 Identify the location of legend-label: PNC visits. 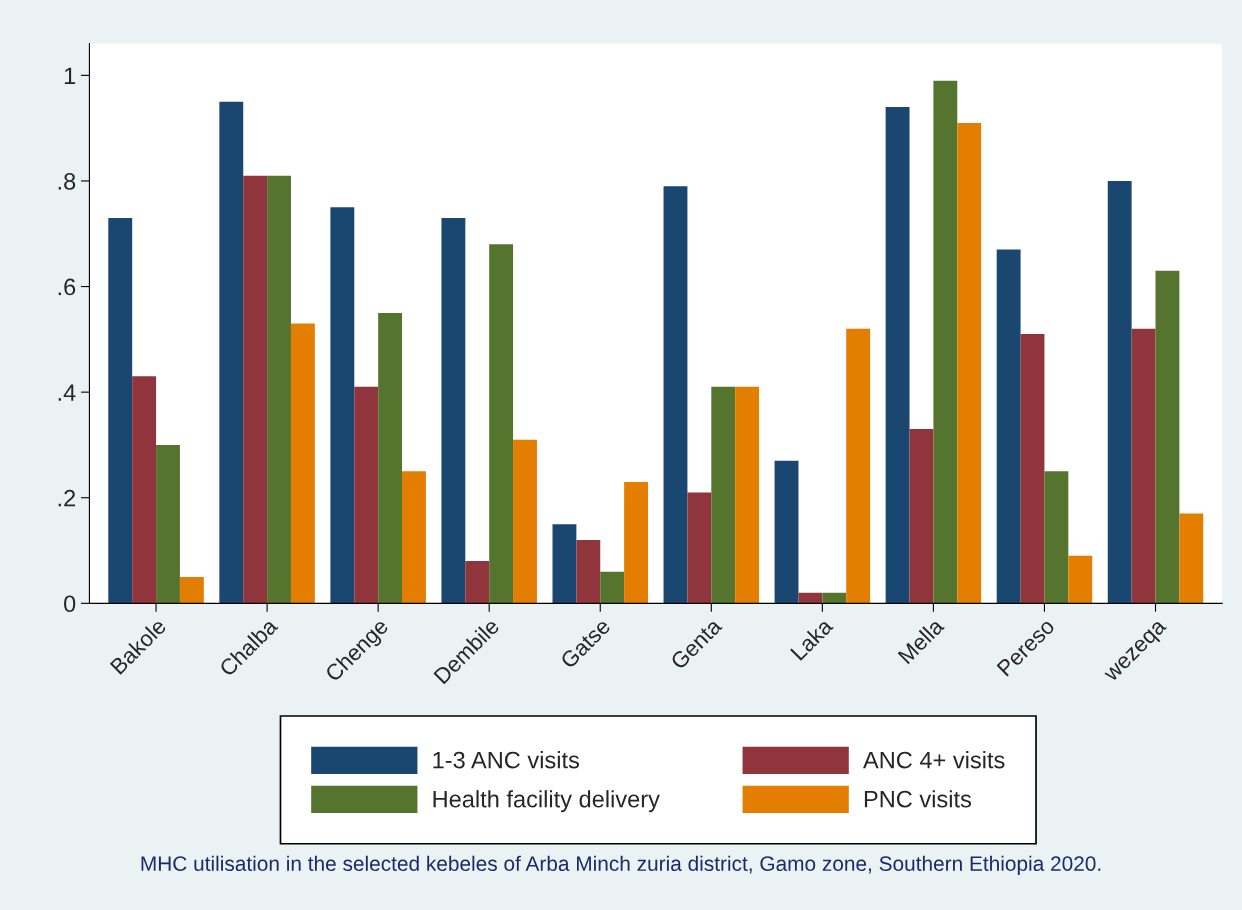
(917, 799).